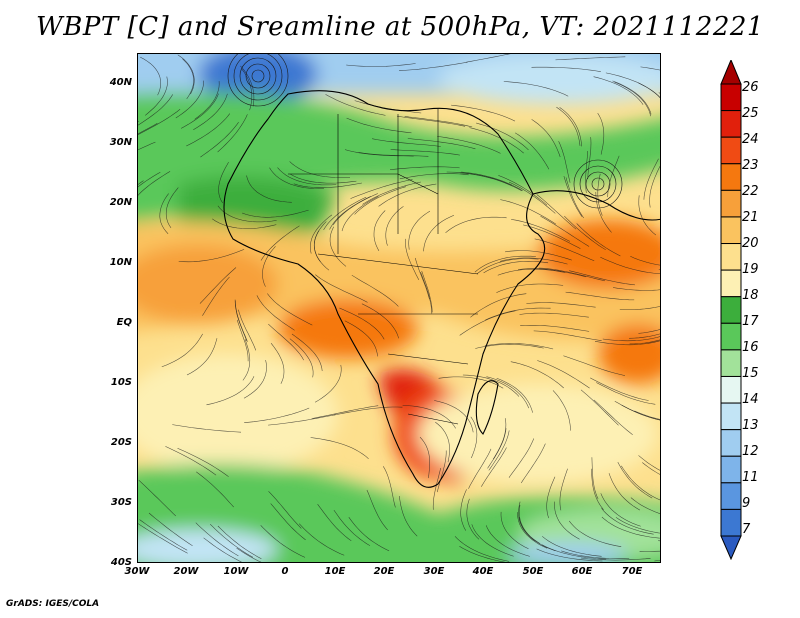 The height and width of the screenshot is (618, 800). Describe the element at coordinates (750, 373) in the screenshot. I see `colorbar-label-15: 15` at that location.